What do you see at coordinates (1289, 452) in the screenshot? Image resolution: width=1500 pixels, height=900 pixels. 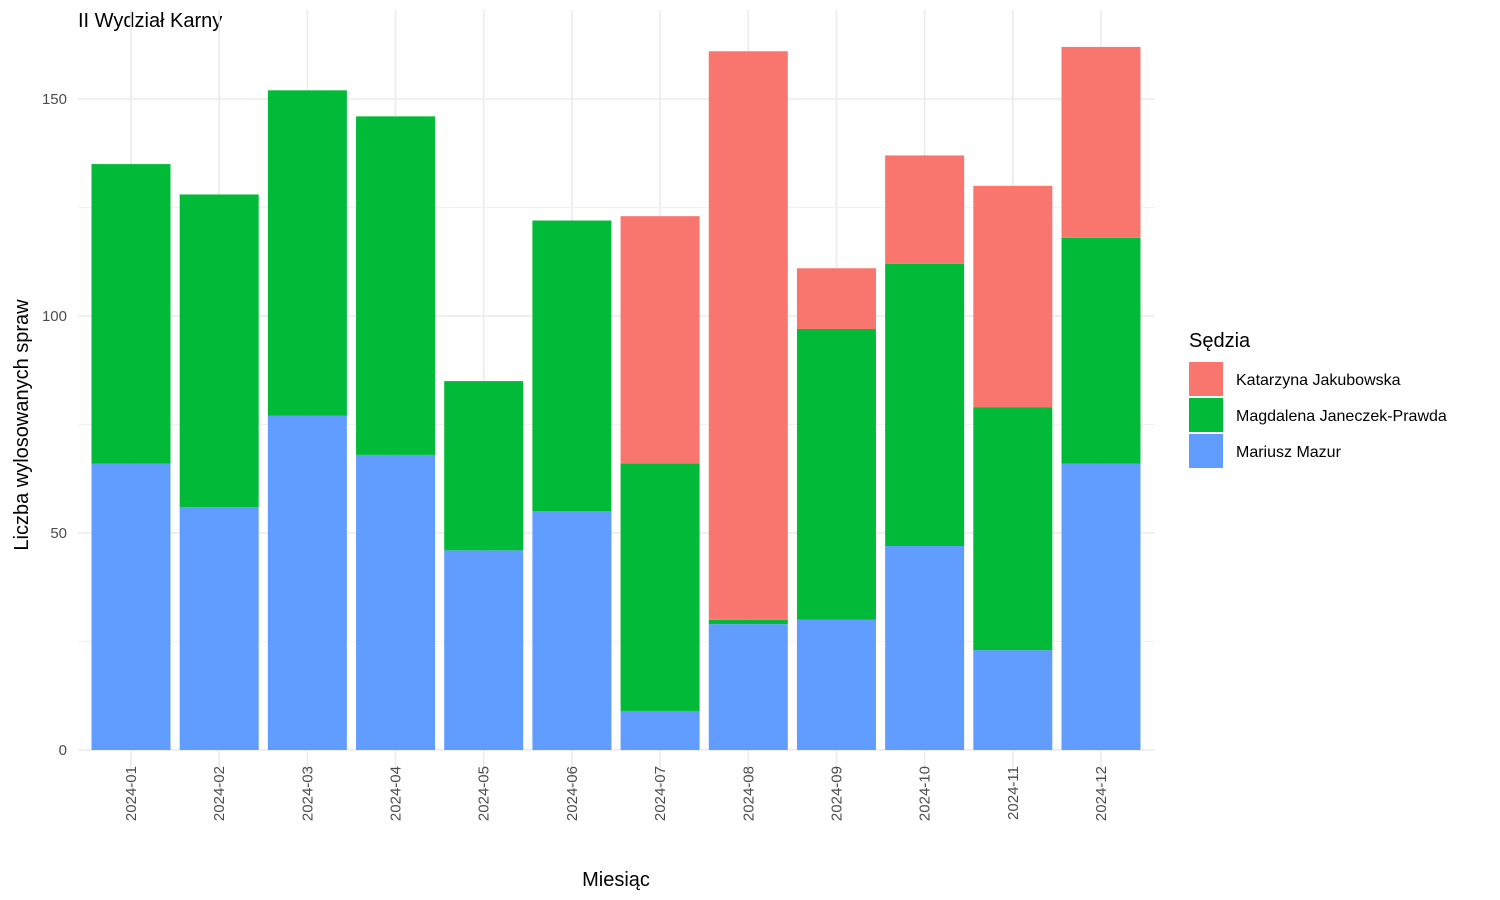 I see `legend-label: Mariusz Mazur` at bounding box center [1289, 452].